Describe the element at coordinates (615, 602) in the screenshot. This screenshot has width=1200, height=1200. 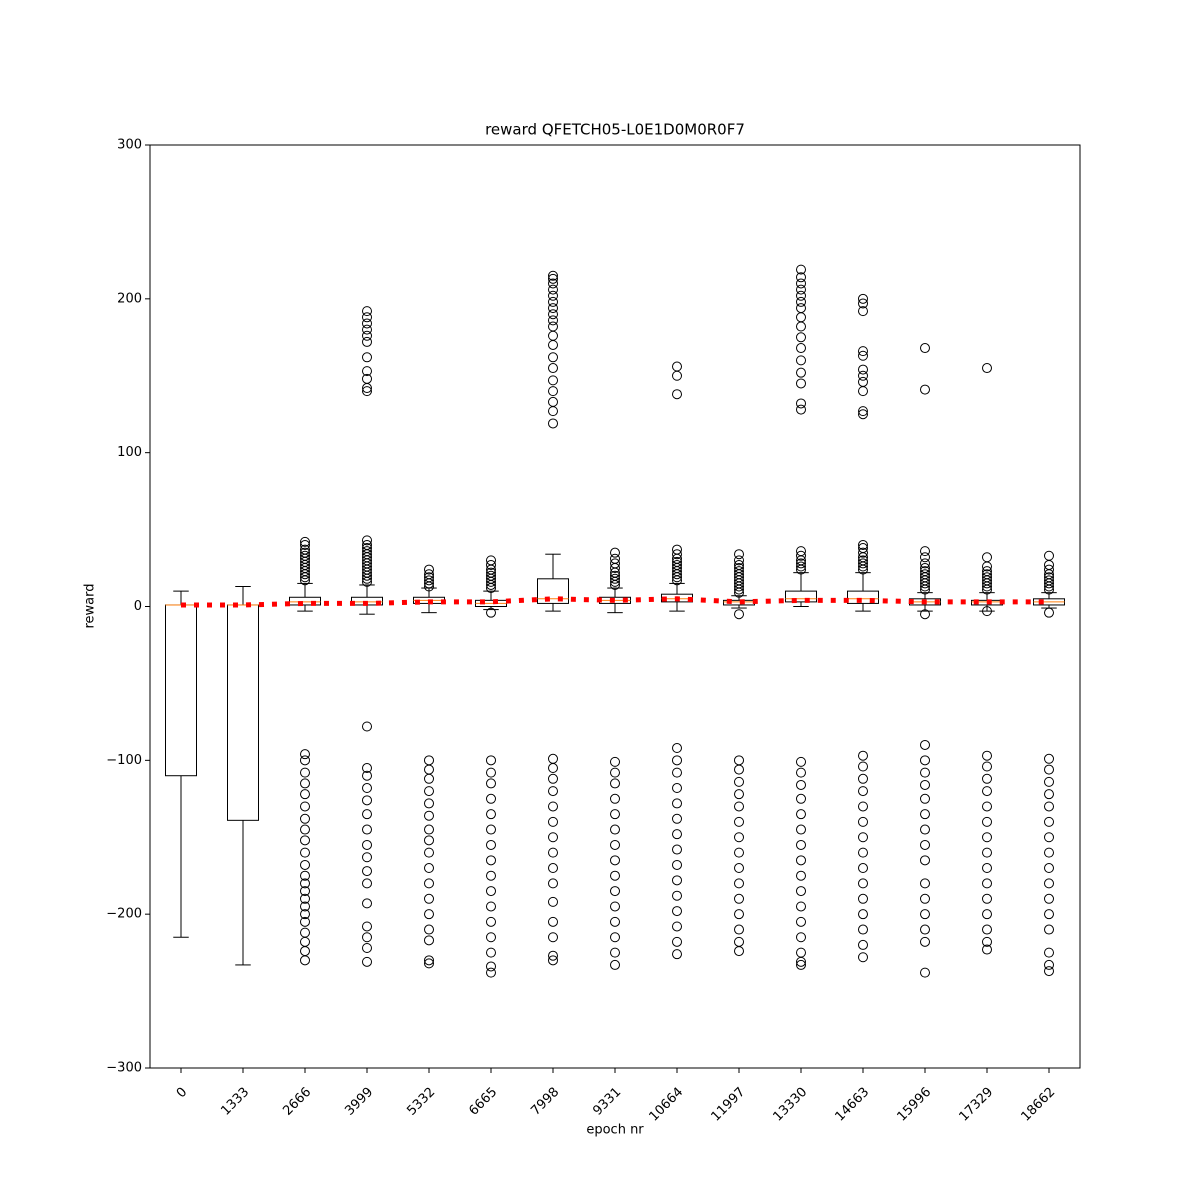
I see `mean-line` at that location.